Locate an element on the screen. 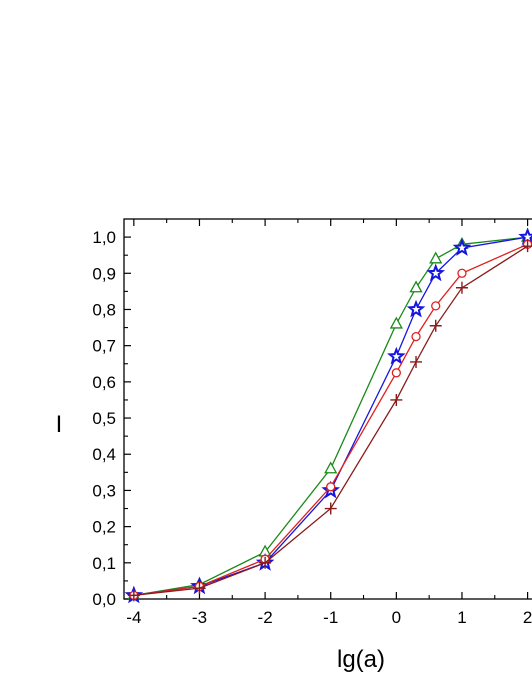 This screenshot has width=532, height=688. y-tick-label: 0,4 is located at coordinates (104, 454).